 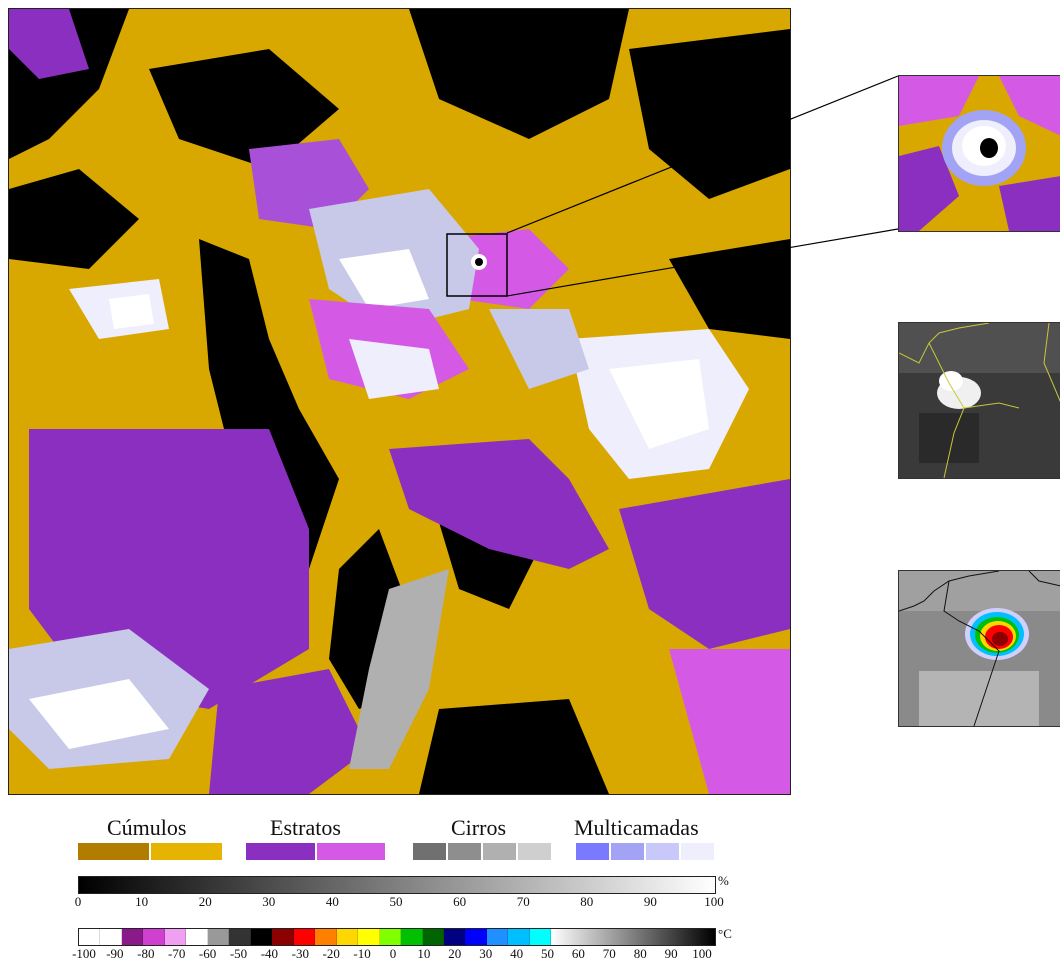 What do you see at coordinates (587, 901) in the screenshot?
I see `percent-tick-label: 80` at bounding box center [587, 901].